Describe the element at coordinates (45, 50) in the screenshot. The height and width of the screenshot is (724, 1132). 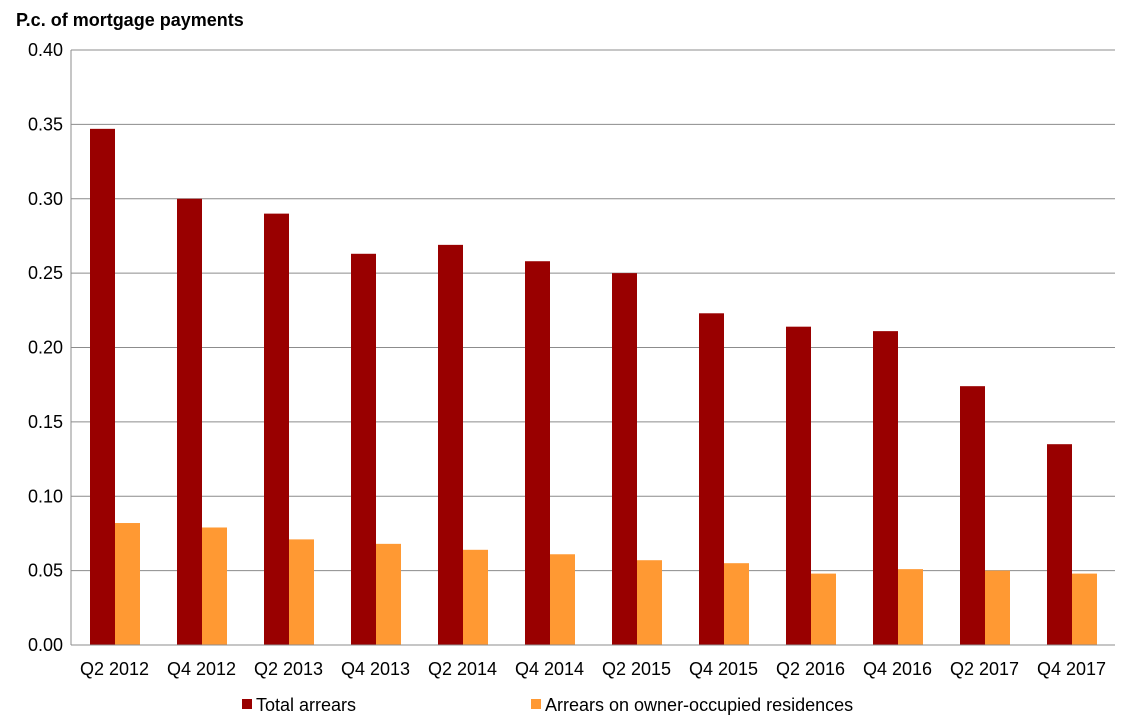
I see `y-tick-label: 0.40` at that location.